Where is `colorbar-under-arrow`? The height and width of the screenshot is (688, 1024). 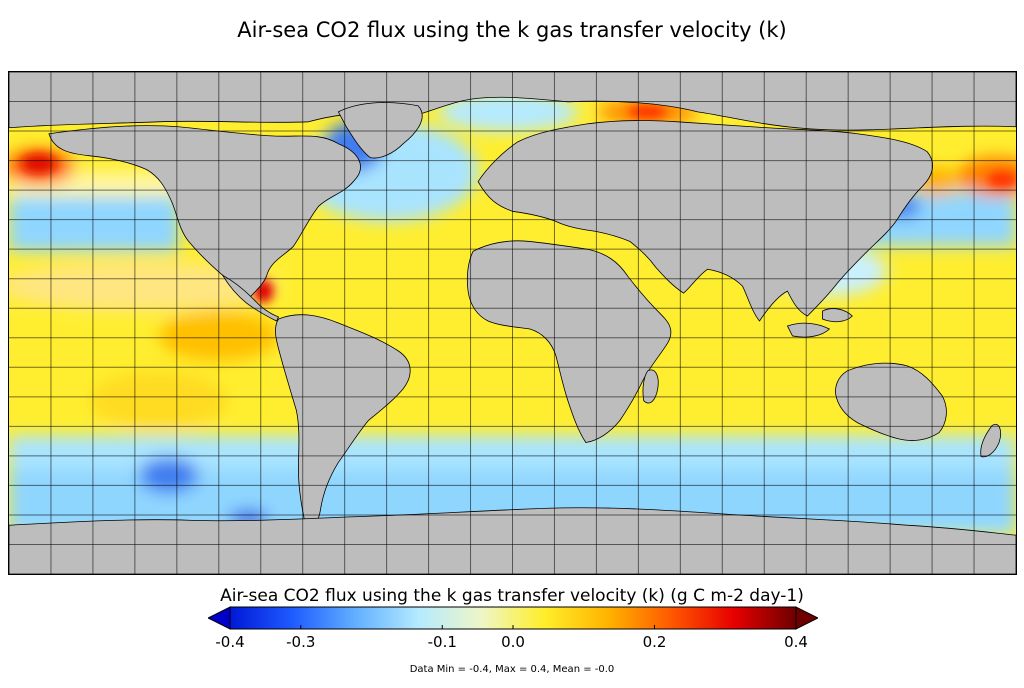
colorbar-under-arrow is located at coordinates (219, 618).